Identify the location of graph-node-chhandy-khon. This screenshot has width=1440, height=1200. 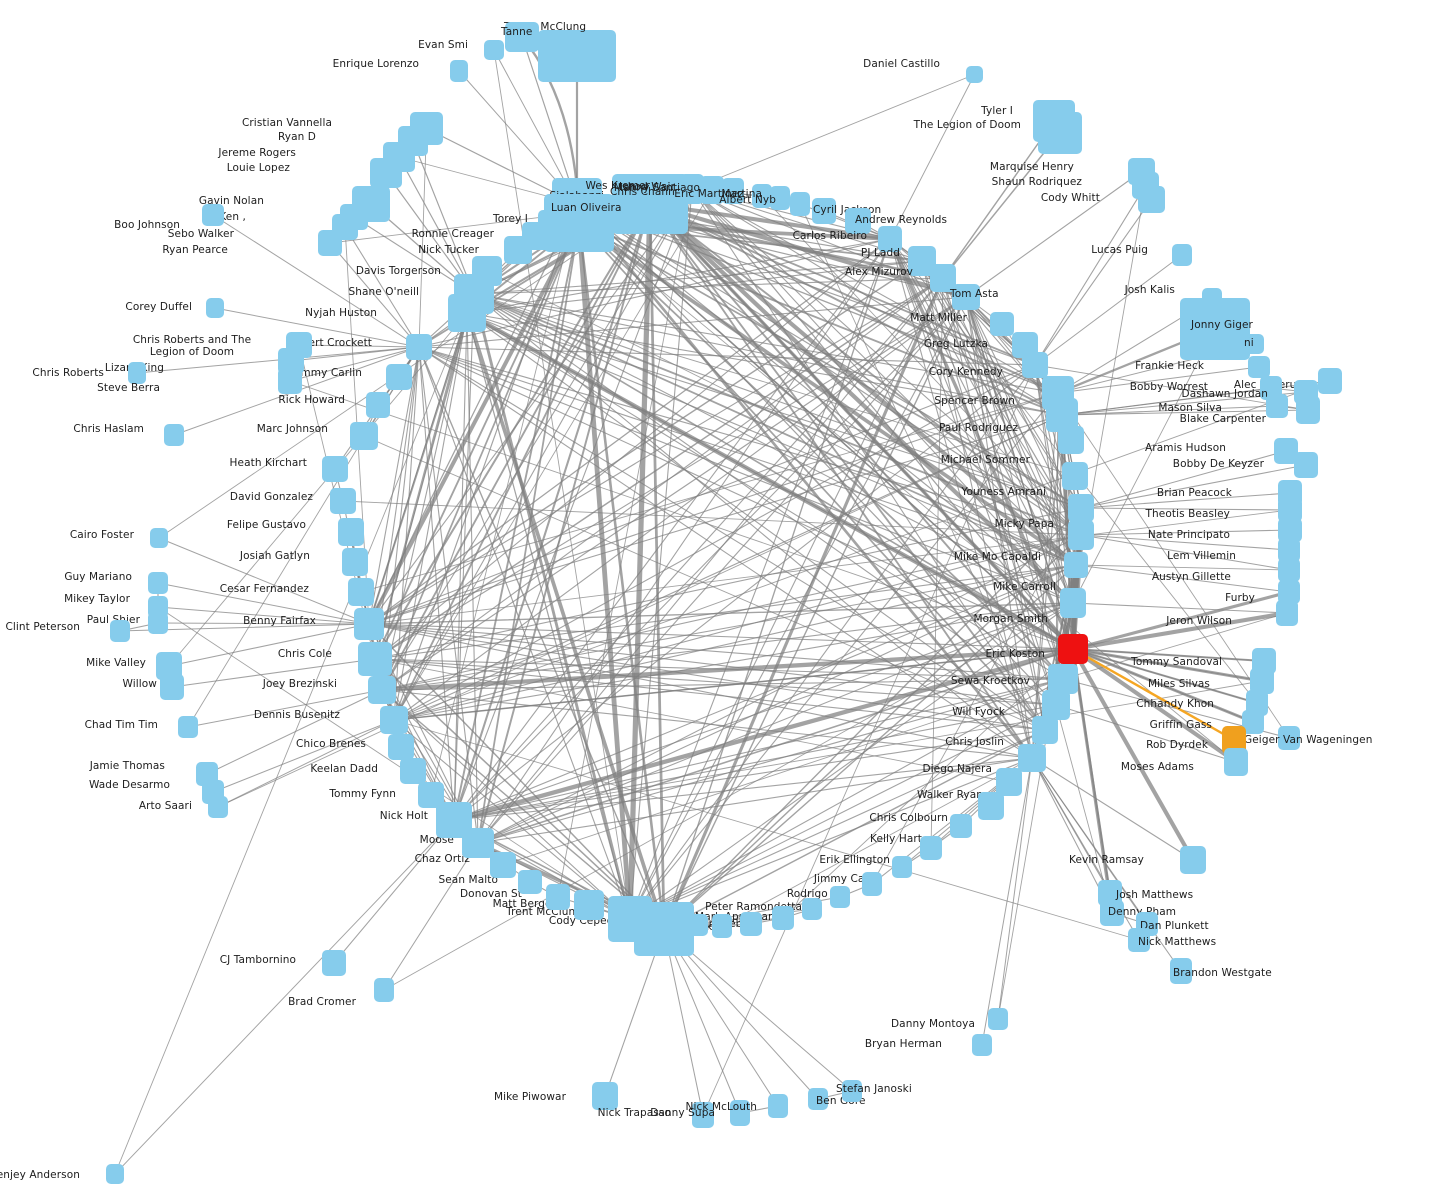
(1257, 703).